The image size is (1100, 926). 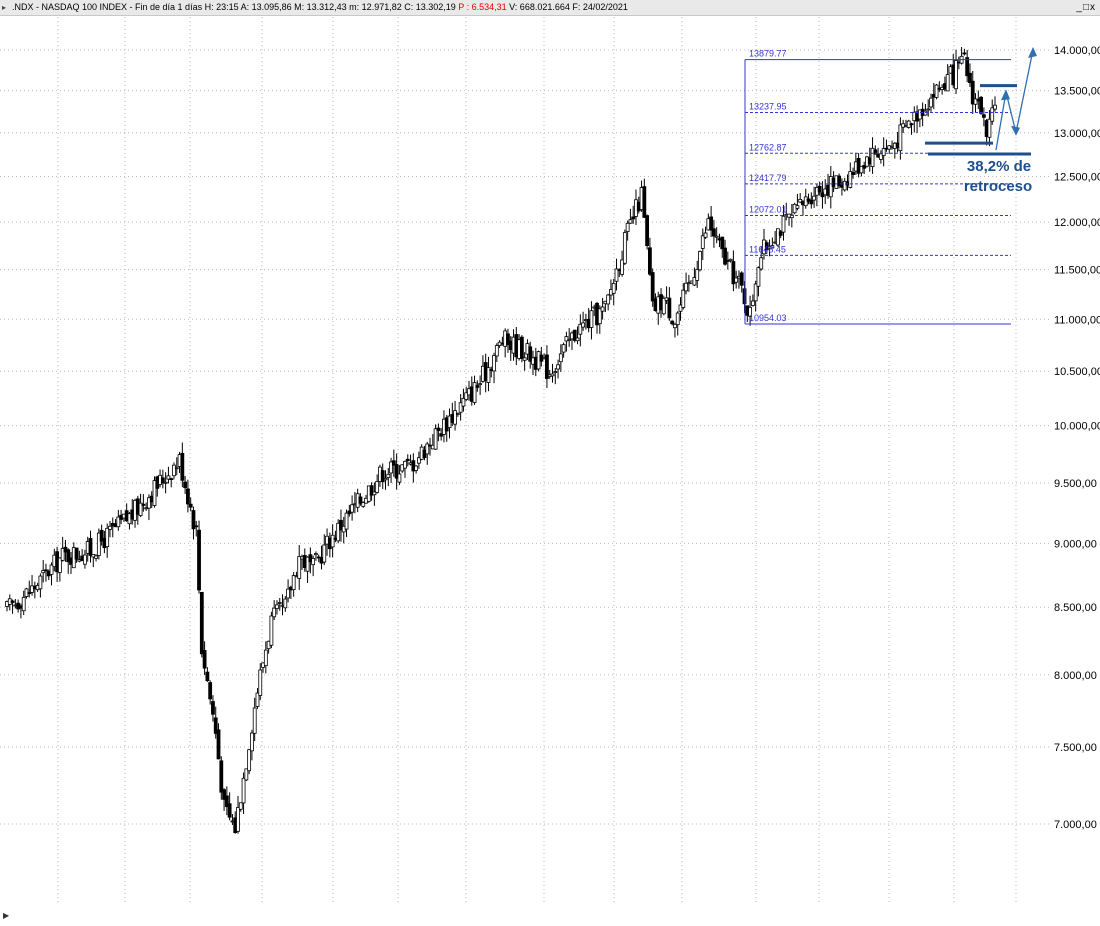 I want to click on arrow-head-icon, so click(x=1005, y=95).